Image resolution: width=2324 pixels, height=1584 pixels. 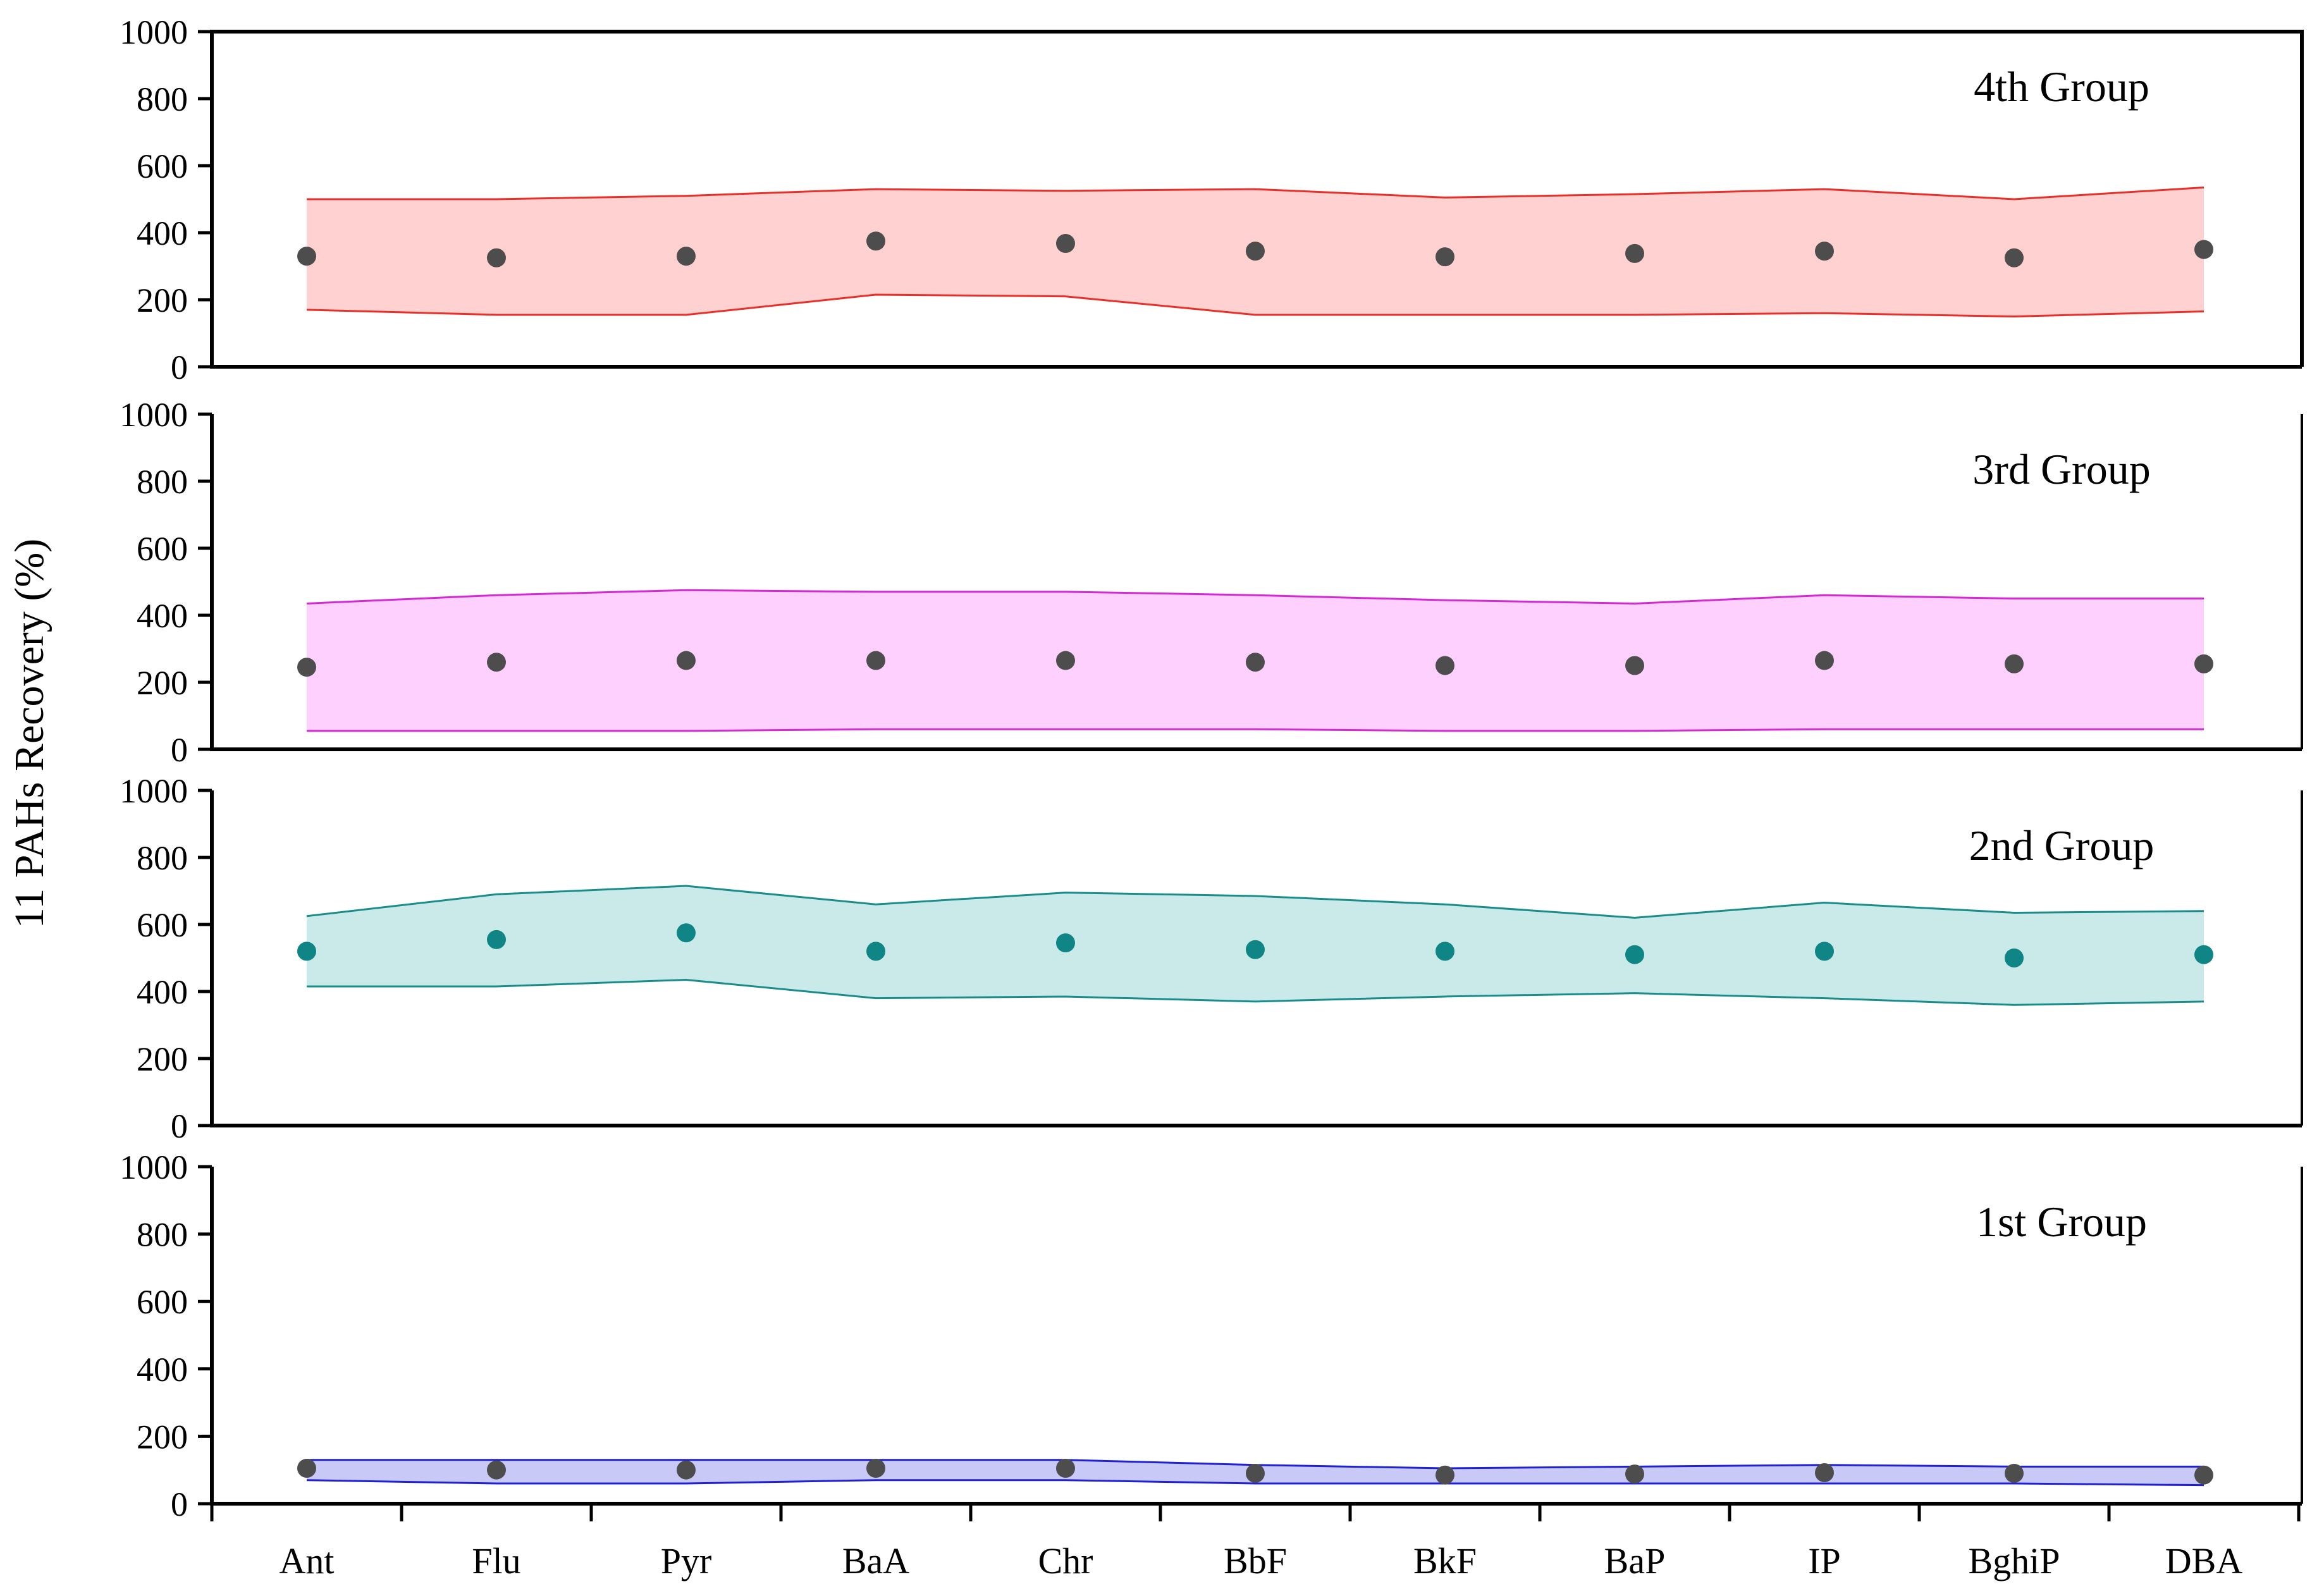 I want to click on x-tick-label: Flu, so click(x=496, y=1561).